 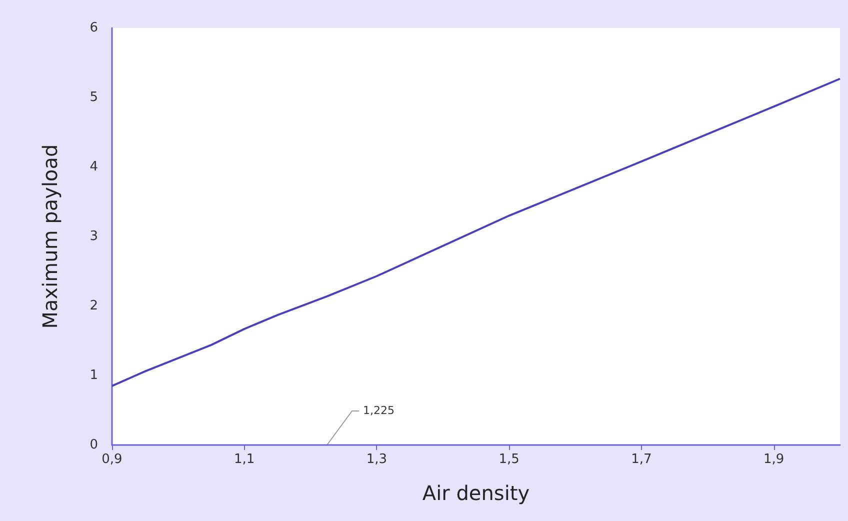 I want to click on x-tick-label: 1,3, so click(x=377, y=459).